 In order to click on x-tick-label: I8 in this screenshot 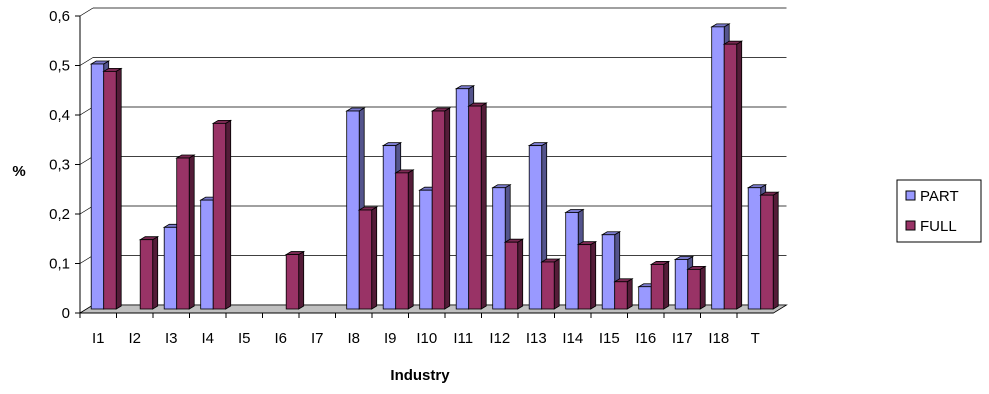, I will do `click(353, 338)`.